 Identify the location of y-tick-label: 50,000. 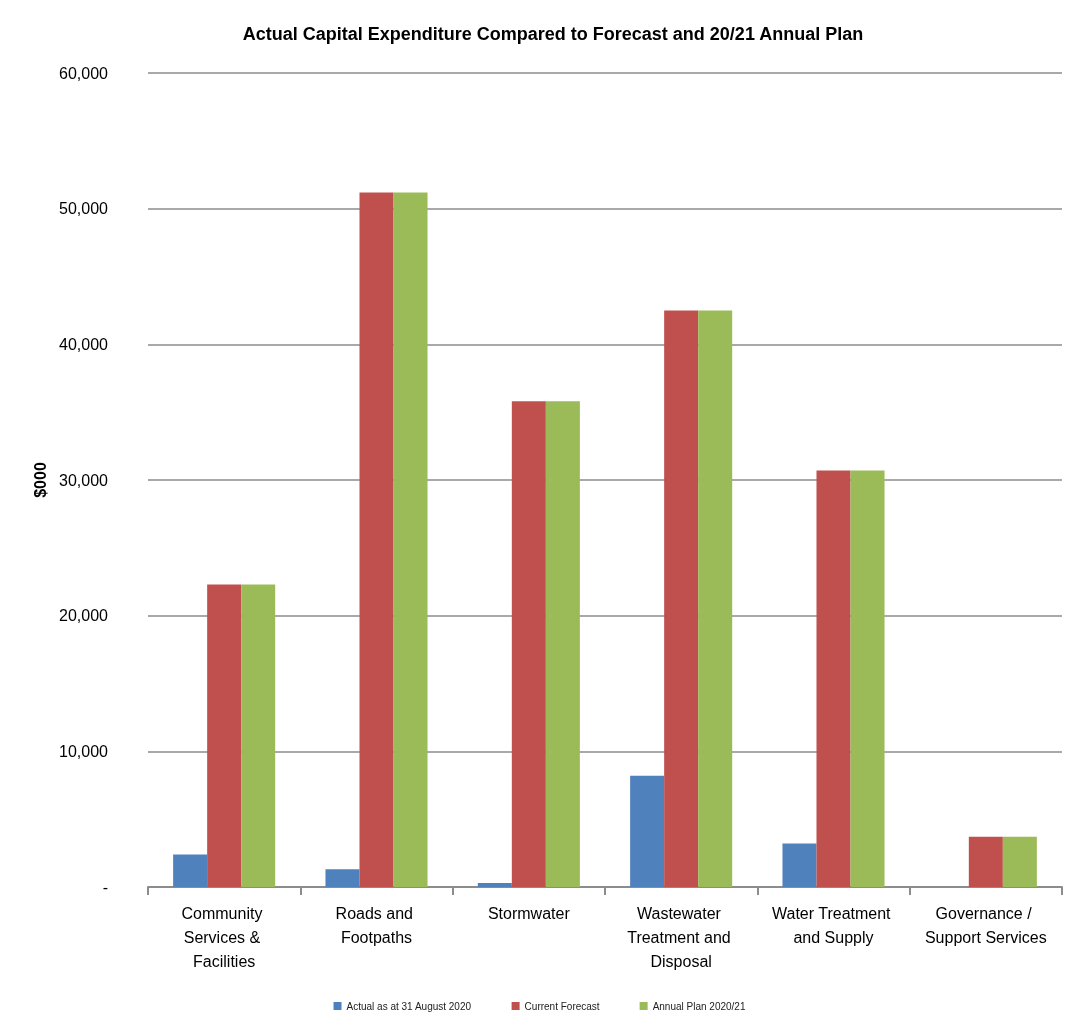
(84, 209).